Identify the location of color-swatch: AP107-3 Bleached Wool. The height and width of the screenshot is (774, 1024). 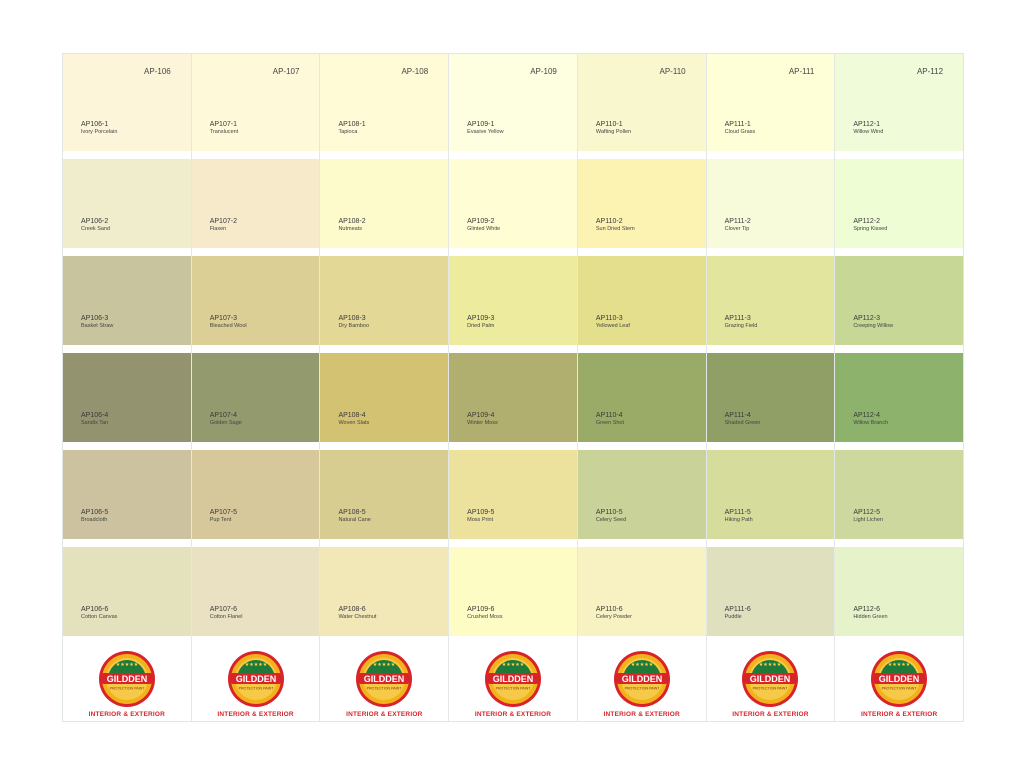
(255, 300).